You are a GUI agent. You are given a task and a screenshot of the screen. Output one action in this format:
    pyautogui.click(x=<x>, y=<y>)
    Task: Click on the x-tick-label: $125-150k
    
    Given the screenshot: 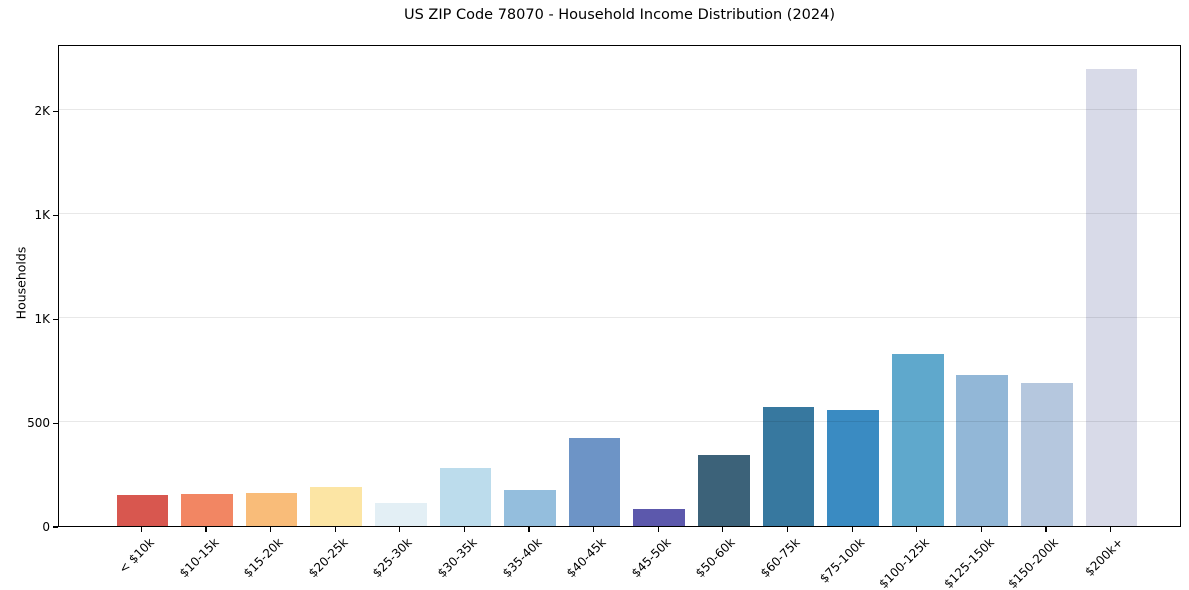 What is the action you would take?
    pyautogui.click(x=968, y=562)
    